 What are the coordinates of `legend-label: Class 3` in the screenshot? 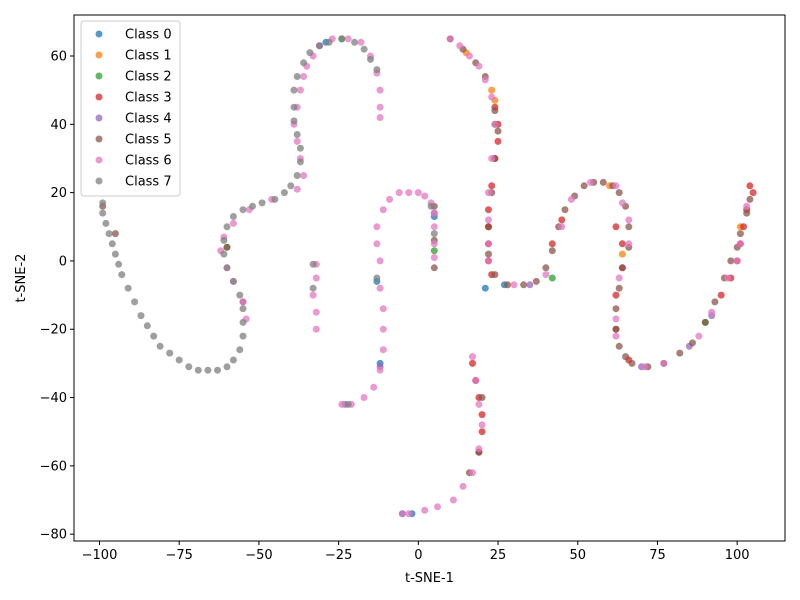 It's located at (148, 98).